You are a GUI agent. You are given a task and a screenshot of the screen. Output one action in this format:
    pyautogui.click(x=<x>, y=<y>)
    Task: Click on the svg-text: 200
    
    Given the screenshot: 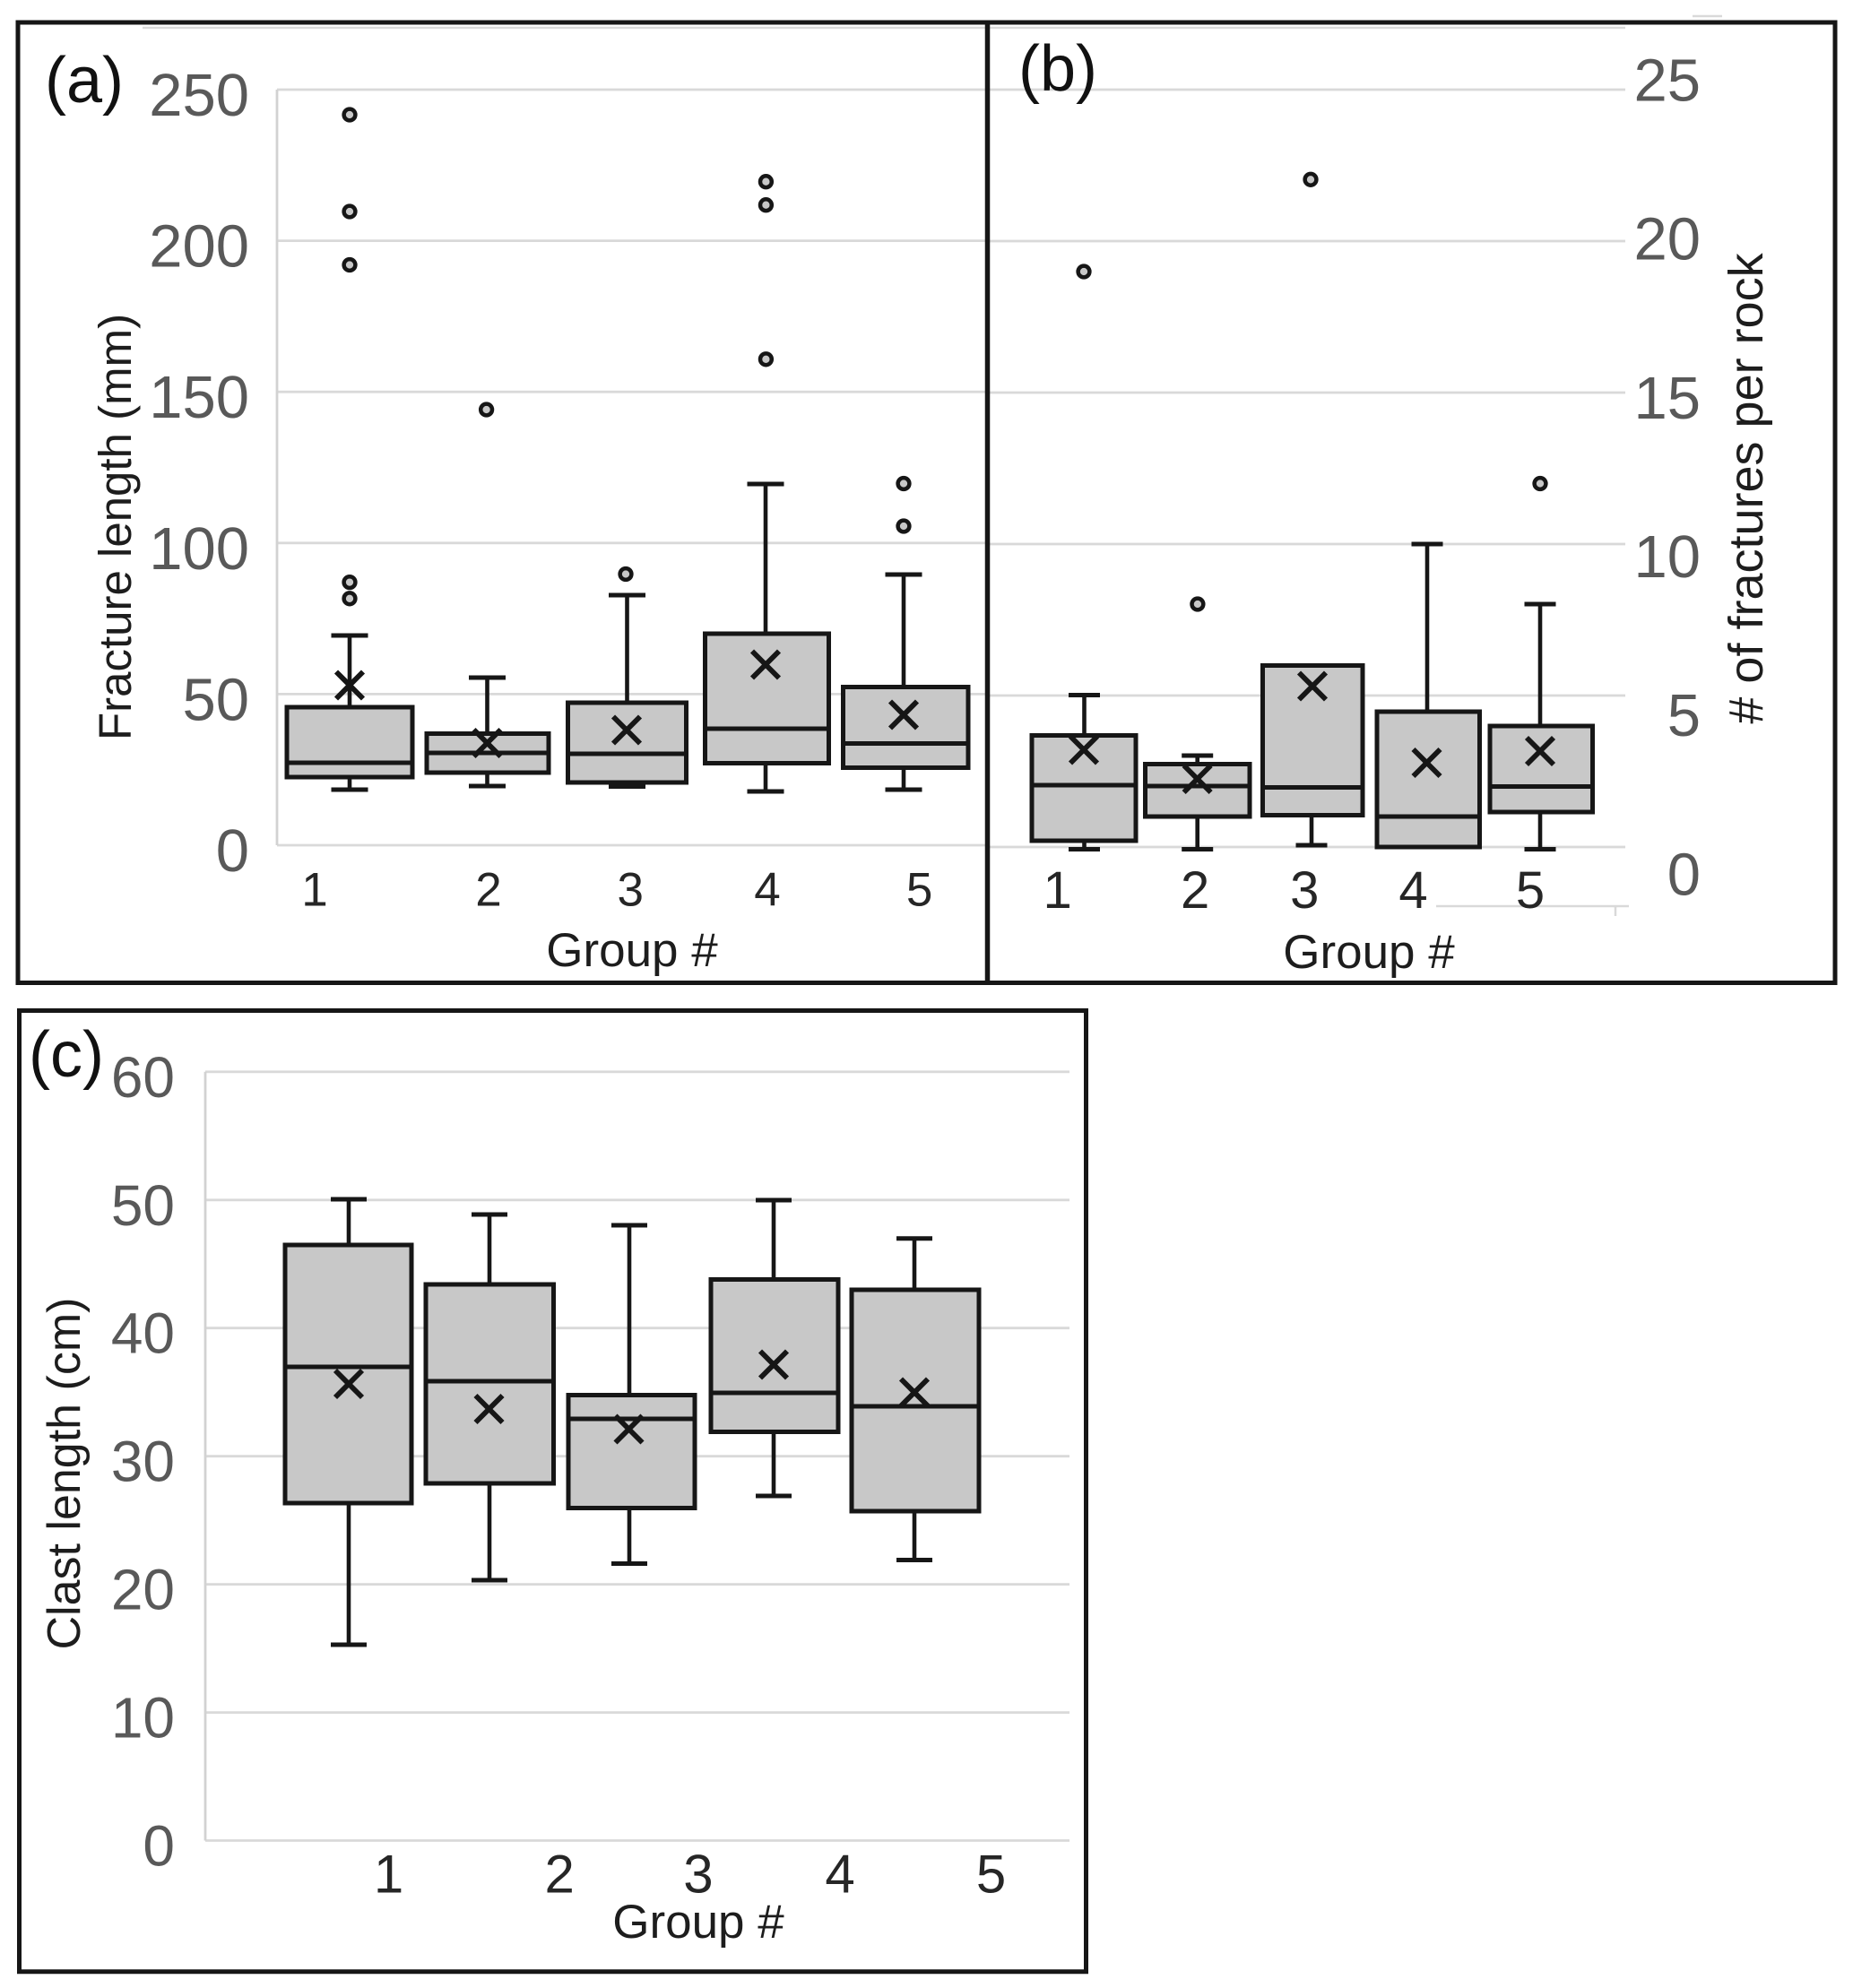 What is the action you would take?
    pyautogui.click(x=199, y=247)
    